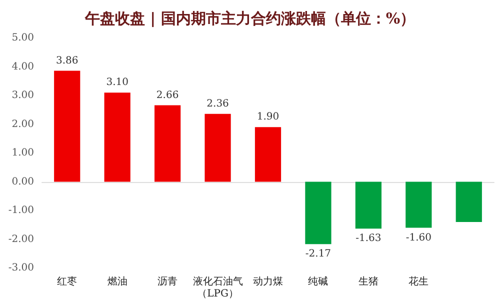 The height and width of the screenshot is (300, 500). Describe the element at coordinates (117, 82) in the screenshot. I see `data-label: 3.10` at that location.